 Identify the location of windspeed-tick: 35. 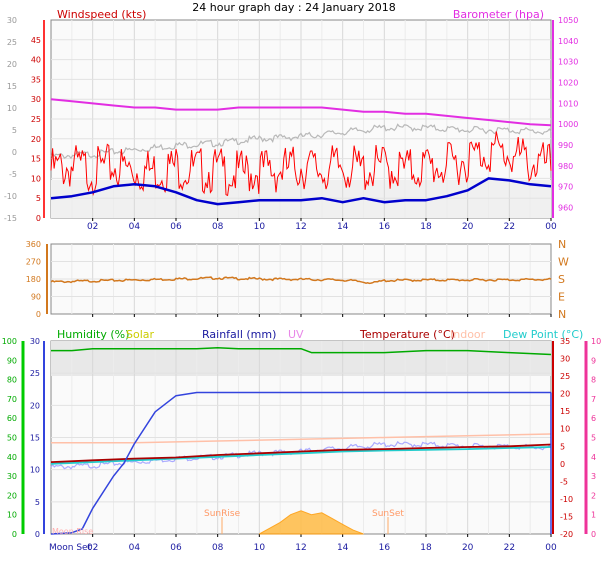
(36, 79).